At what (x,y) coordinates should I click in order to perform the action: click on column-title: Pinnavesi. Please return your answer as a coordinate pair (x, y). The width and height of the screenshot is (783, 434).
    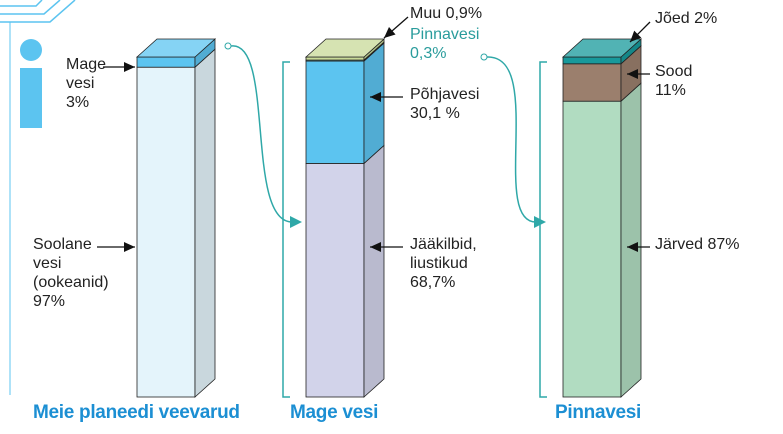
    Looking at the image, I should click on (598, 412).